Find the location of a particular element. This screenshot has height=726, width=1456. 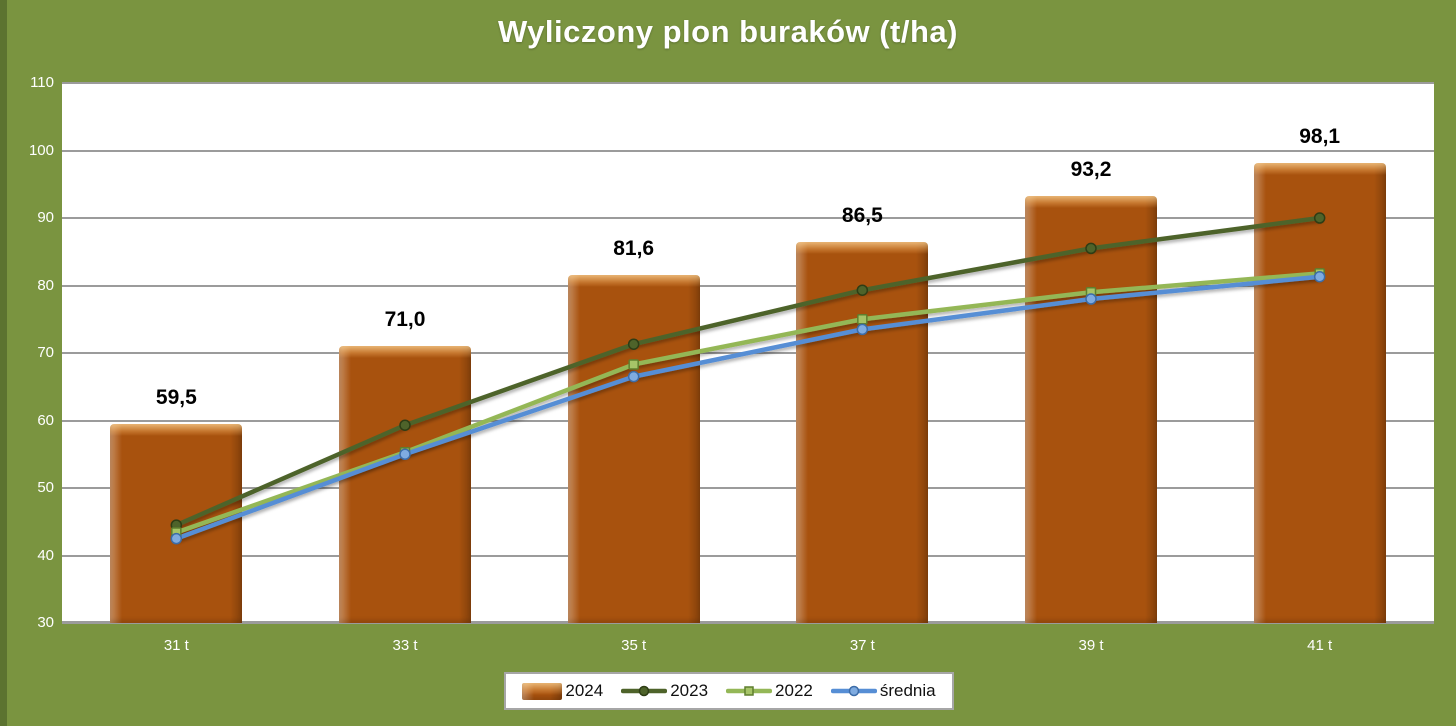

marker-średnia-41t is located at coordinates (1319, 276).